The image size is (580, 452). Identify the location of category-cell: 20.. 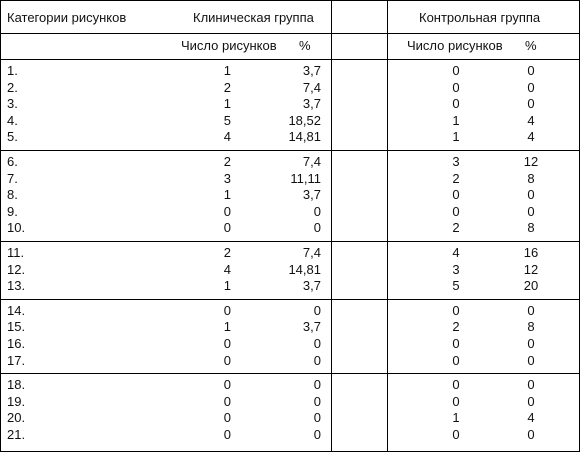
(16, 418).